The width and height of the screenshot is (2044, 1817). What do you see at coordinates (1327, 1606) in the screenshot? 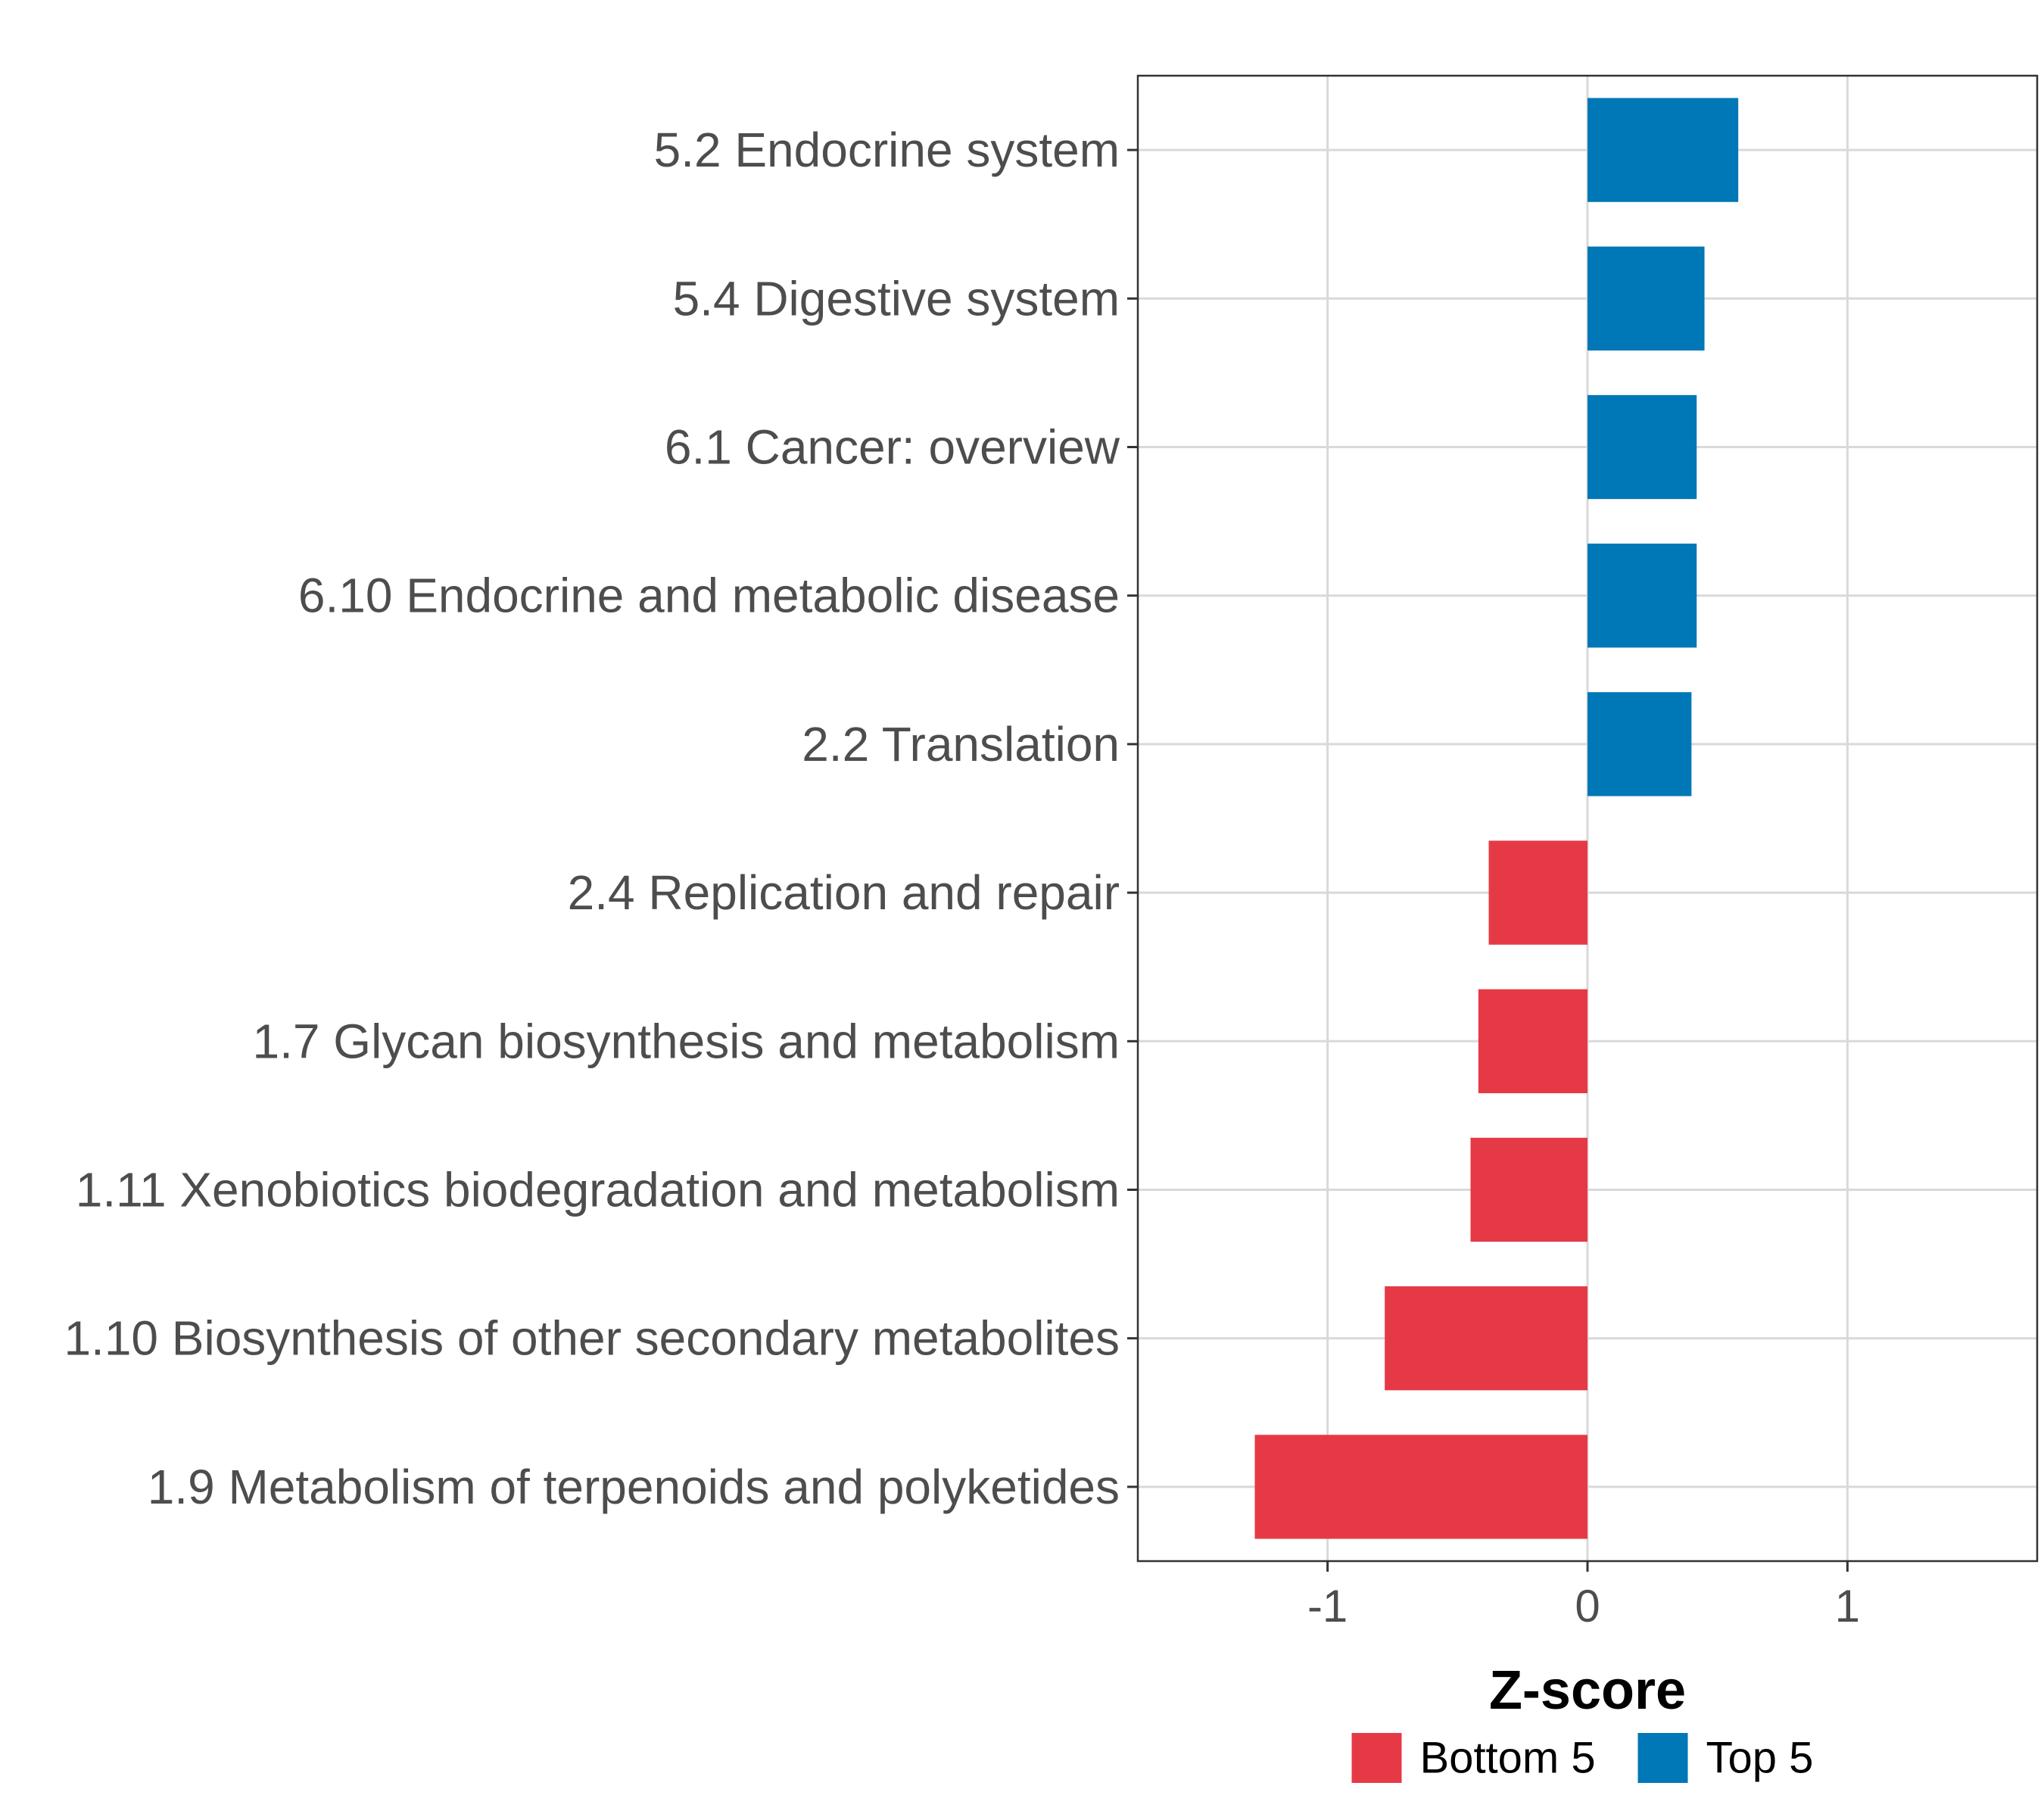
I see `x-tick-label: -1` at bounding box center [1327, 1606].